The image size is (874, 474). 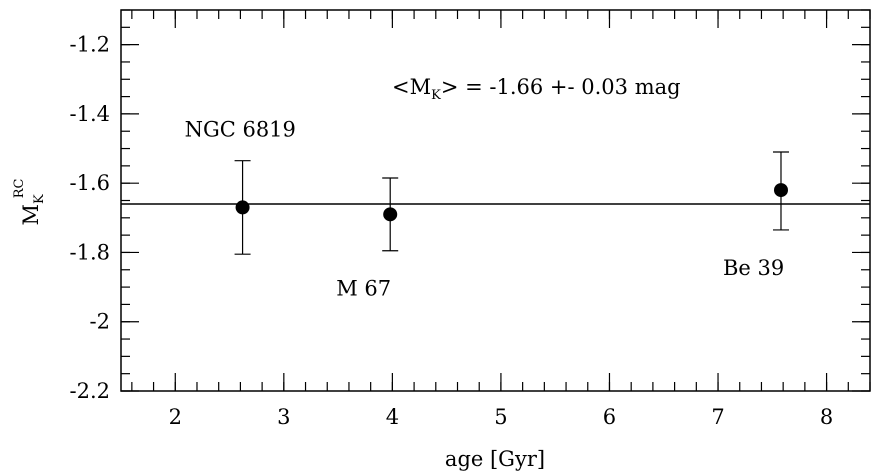 I want to click on y-tick-label: -2, so click(x=100, y=322).